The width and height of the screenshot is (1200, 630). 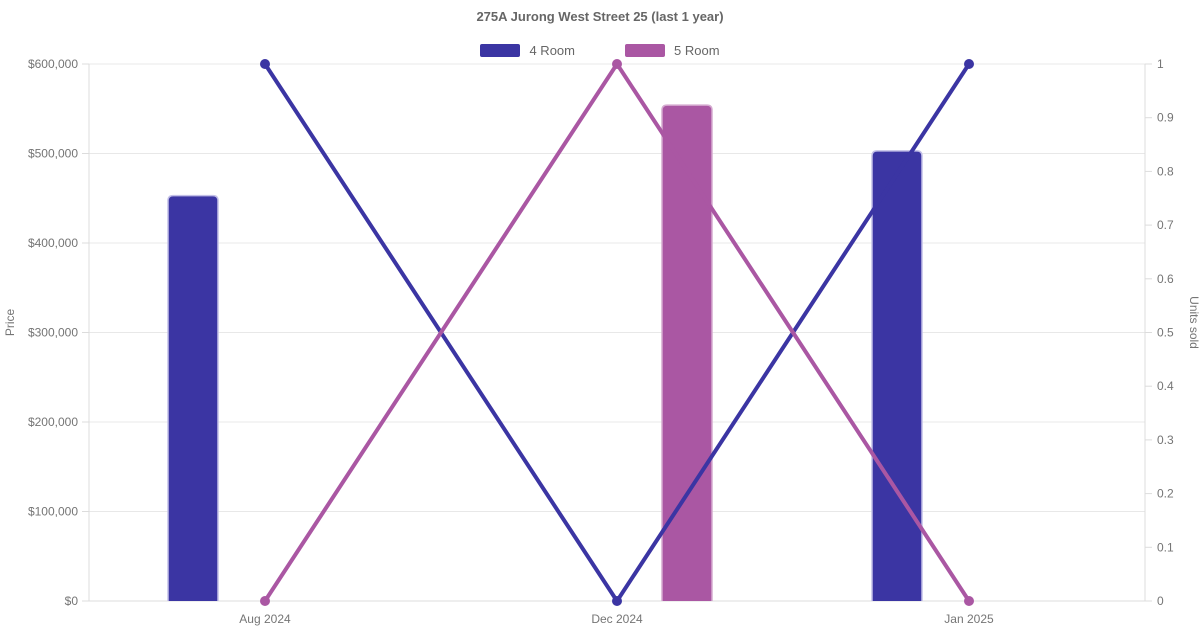 What do you see at coordinates (969, 64) in the screenshot?
I see `point-4-room-jan-2025` at bounding box center [969, 64].